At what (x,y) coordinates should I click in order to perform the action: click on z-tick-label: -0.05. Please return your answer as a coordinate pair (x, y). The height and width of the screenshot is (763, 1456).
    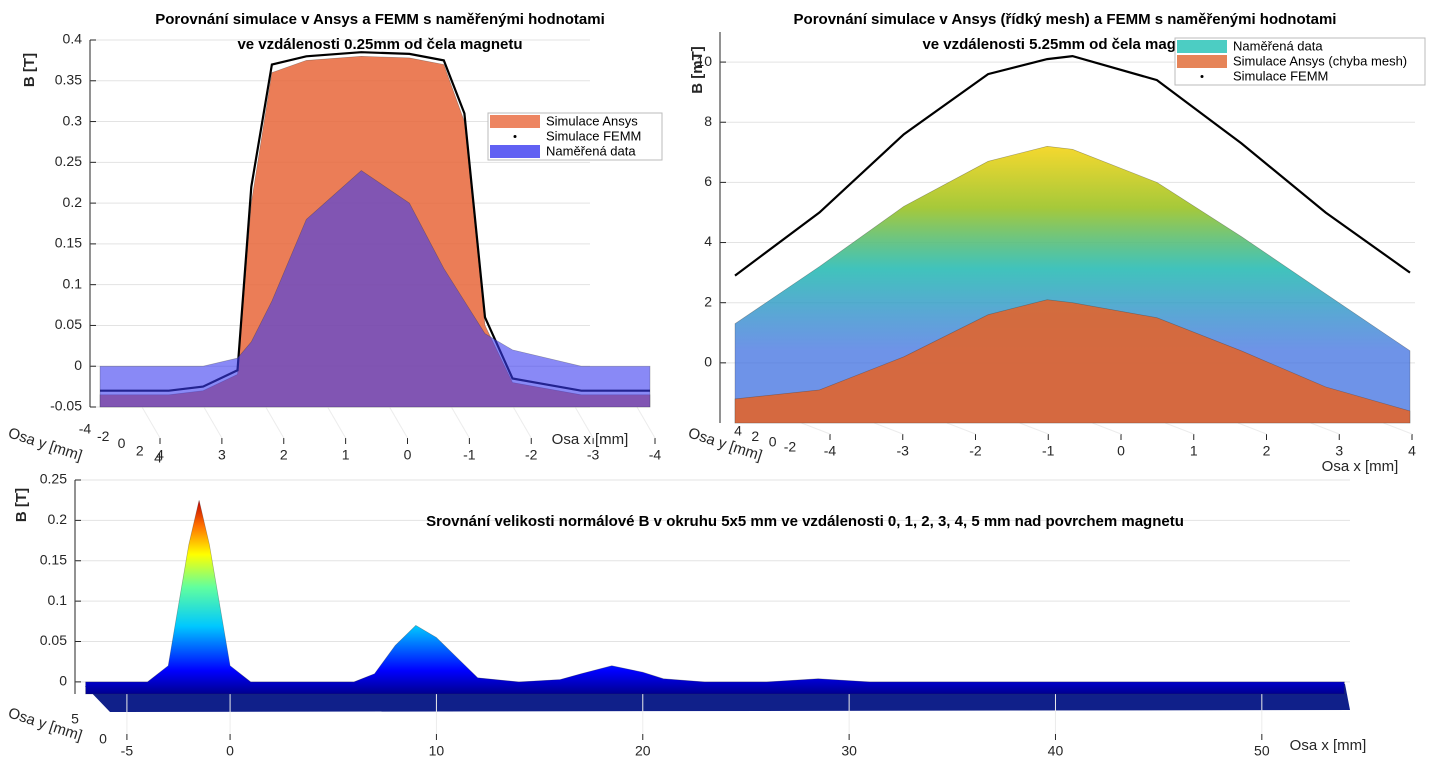
    Looking at the image, I should click on (66, 406).